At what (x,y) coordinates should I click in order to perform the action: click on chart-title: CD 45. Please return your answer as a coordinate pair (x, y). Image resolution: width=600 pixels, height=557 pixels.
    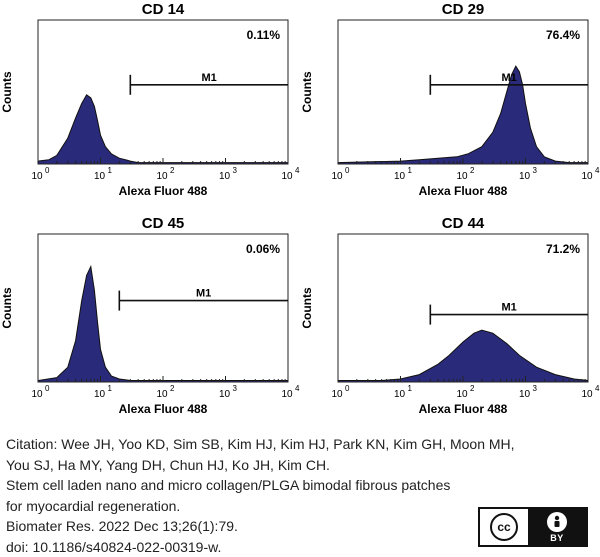
    Looking at the image, I should click on (163, 223).